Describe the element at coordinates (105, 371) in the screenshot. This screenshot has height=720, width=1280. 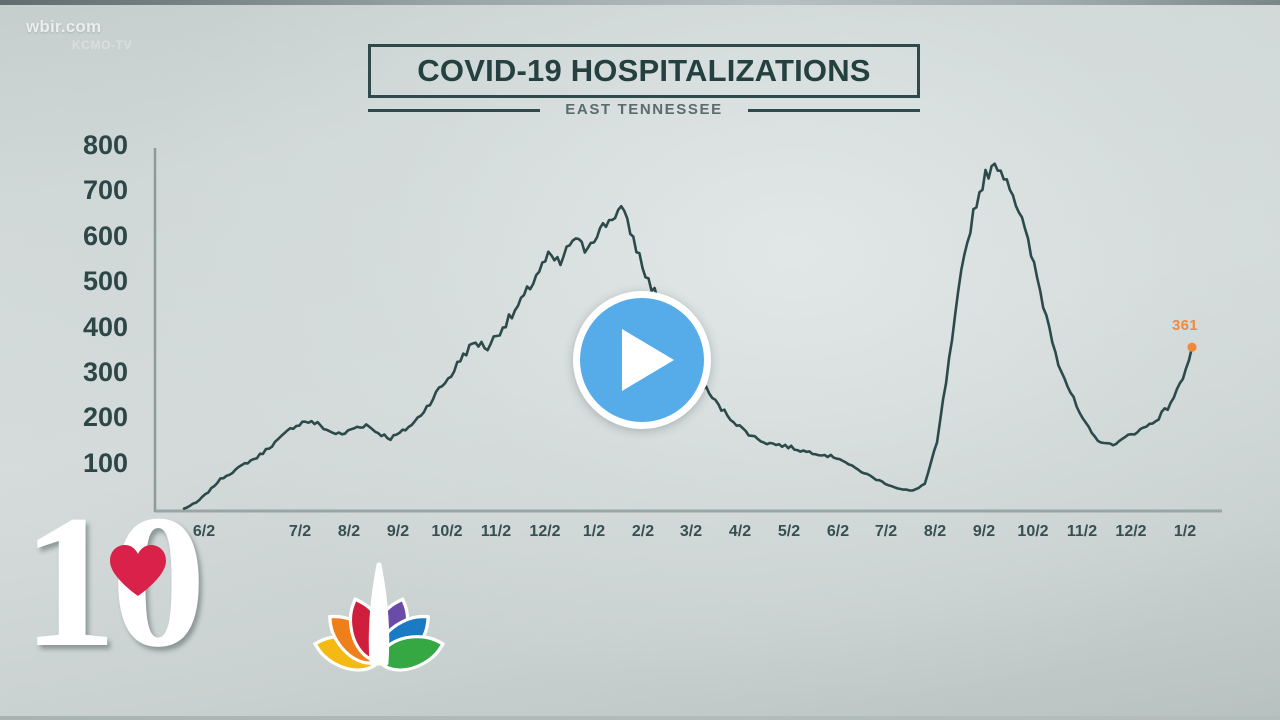
I see `y-axis-tick-300: 300` at that location.